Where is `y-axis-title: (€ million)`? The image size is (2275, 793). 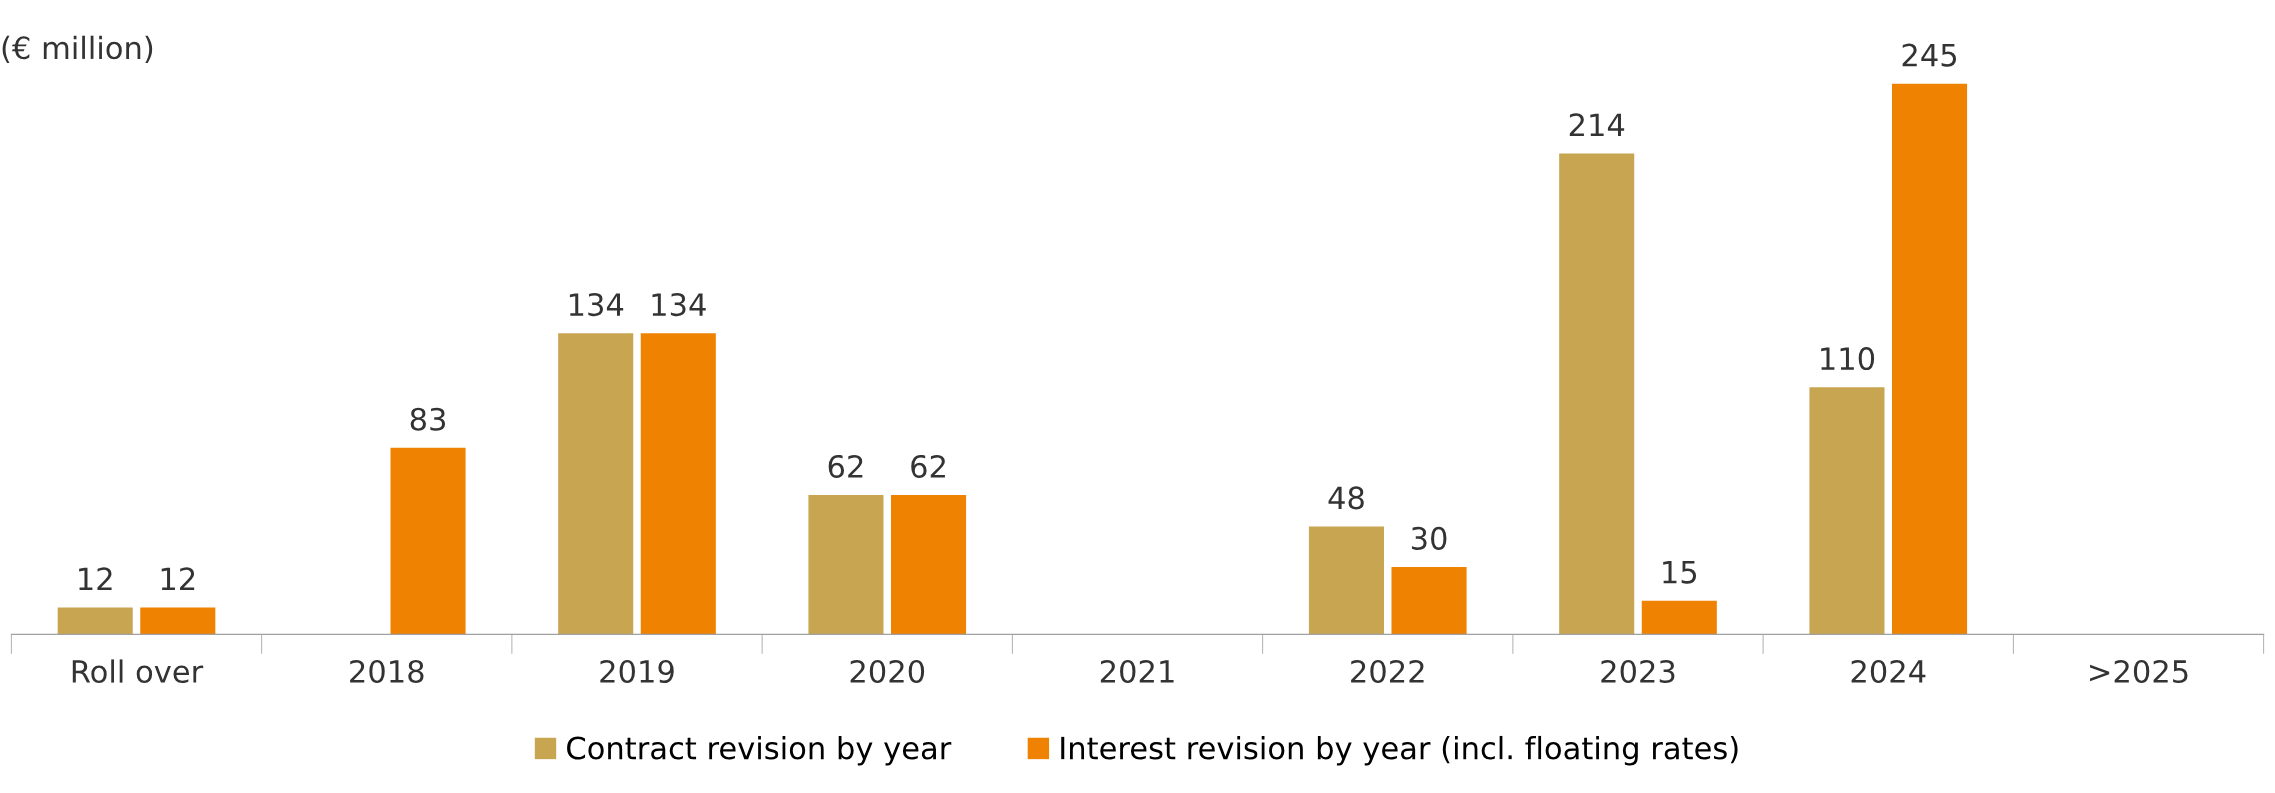 y-axis-title: (€ million) is located at coordinates (77, 49).